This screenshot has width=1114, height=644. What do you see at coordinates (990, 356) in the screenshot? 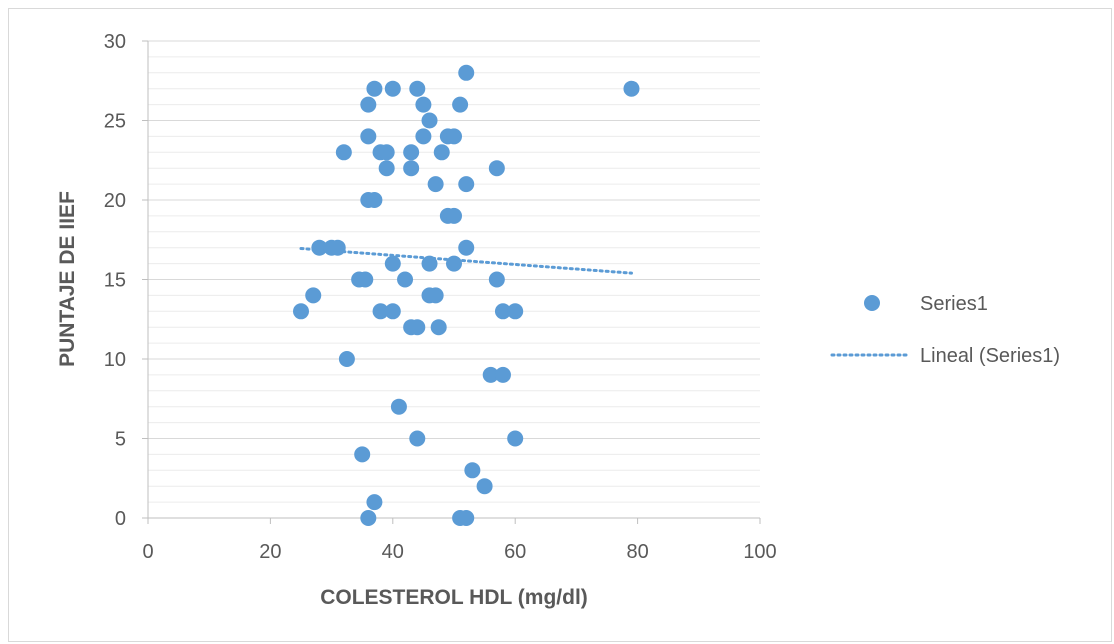
I see `legend-label-trendline: Lineal (Series1)` at bounding box center [990, 356].